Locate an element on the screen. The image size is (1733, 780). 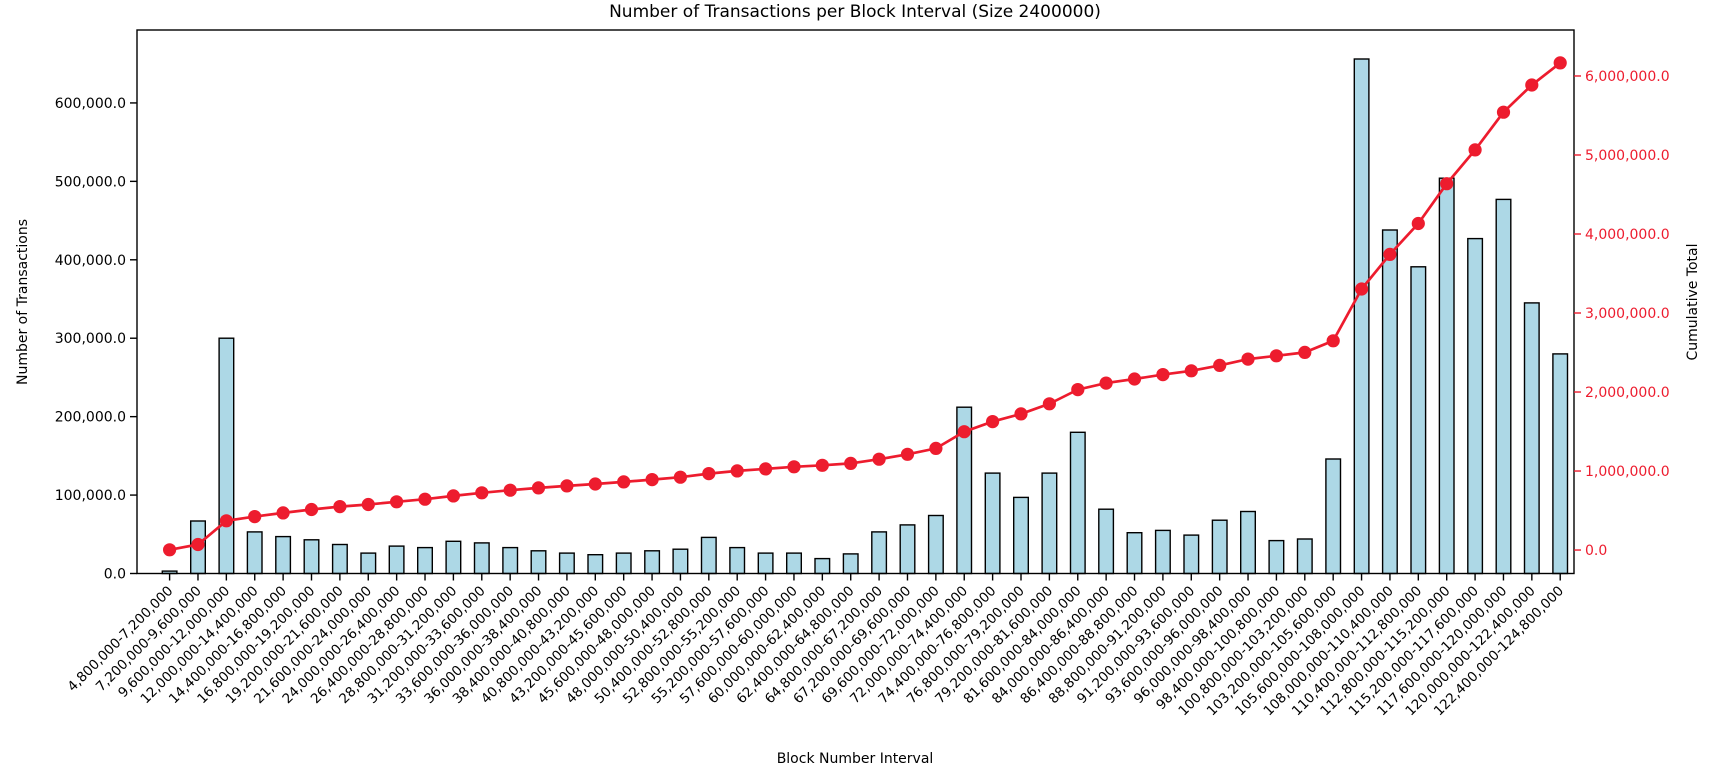
y-right-tick-label: 4,000,000.0 is located at coordinates (1627, 235).